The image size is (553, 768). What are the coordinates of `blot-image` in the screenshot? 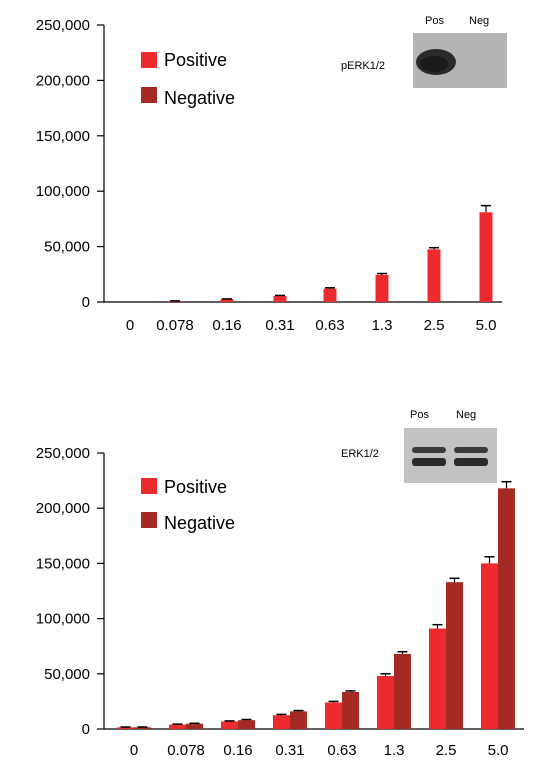 It's located at (450, 455).